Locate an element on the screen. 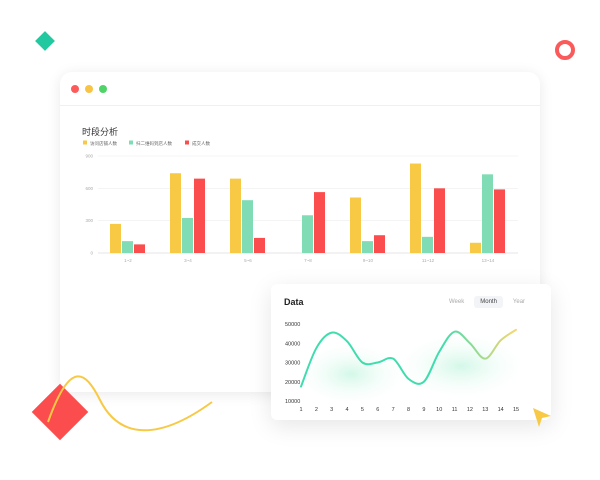 The width and height of the screenshot is (600, 480). x-tick-label: 5~6 is located at coordinates (248, 260).